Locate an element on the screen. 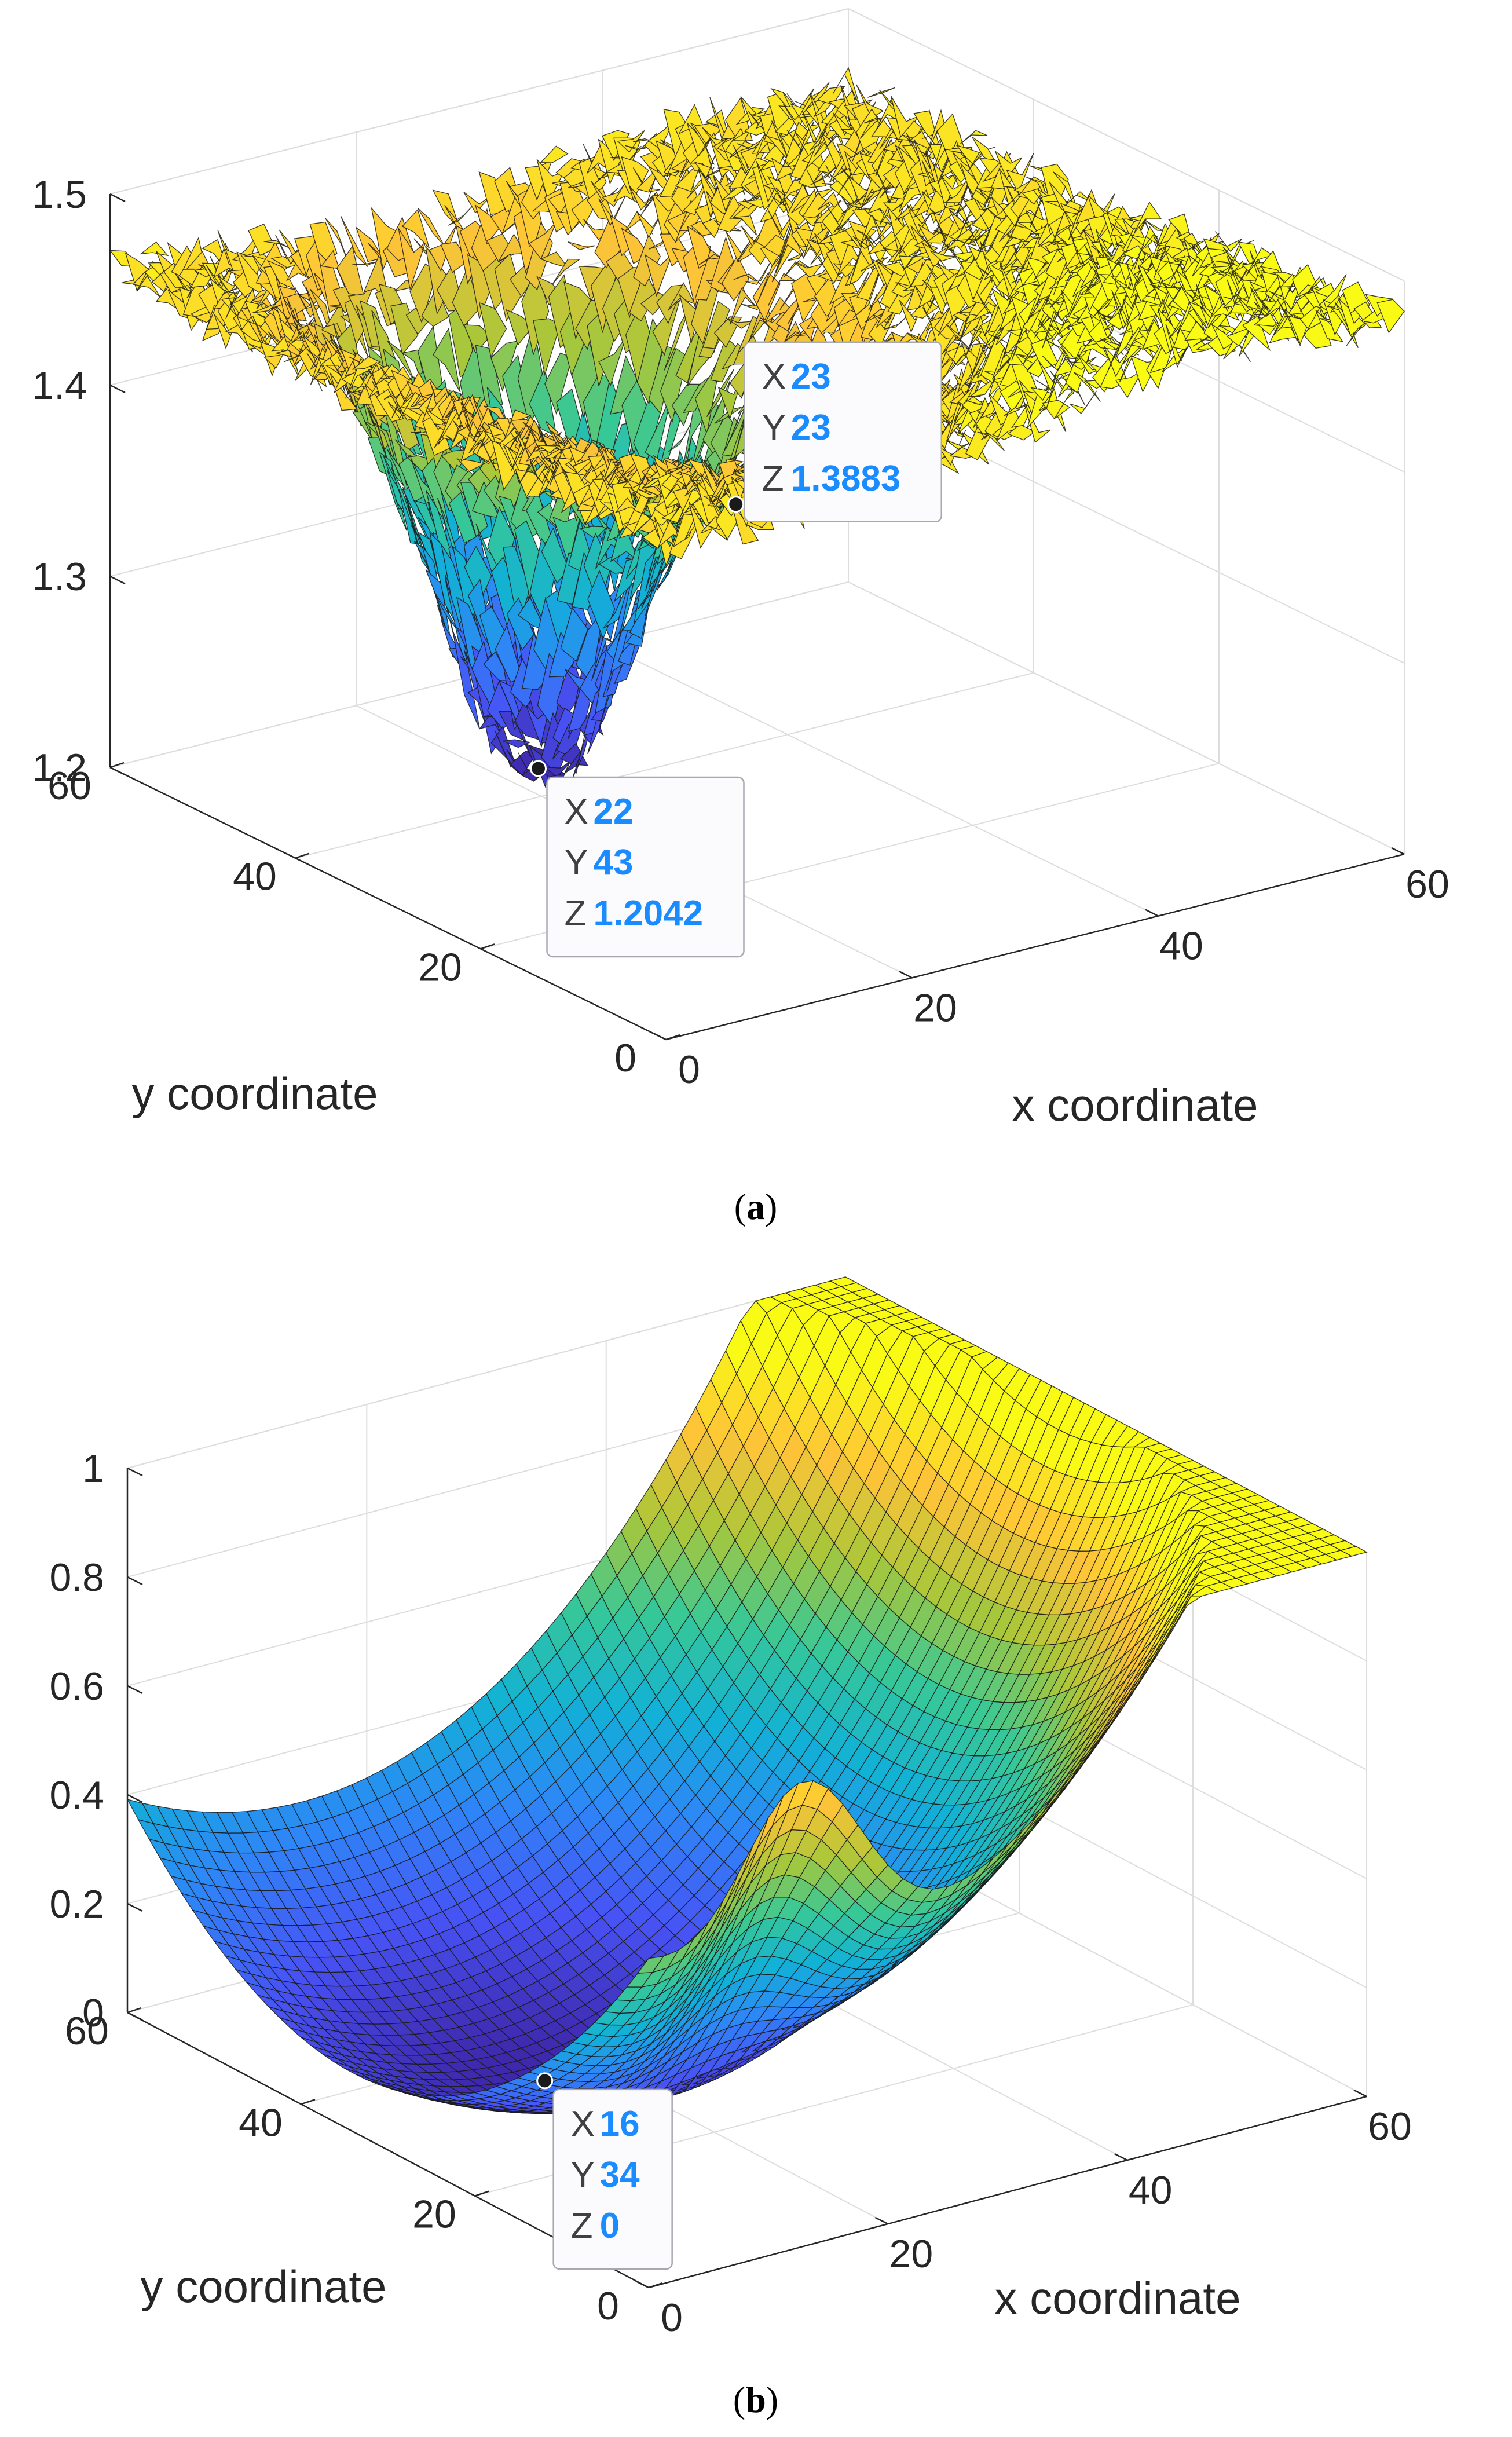 The height and width of the screenshot is (2437, 1512). x-tick-label: 0 is located at coordinates (672, 2318).